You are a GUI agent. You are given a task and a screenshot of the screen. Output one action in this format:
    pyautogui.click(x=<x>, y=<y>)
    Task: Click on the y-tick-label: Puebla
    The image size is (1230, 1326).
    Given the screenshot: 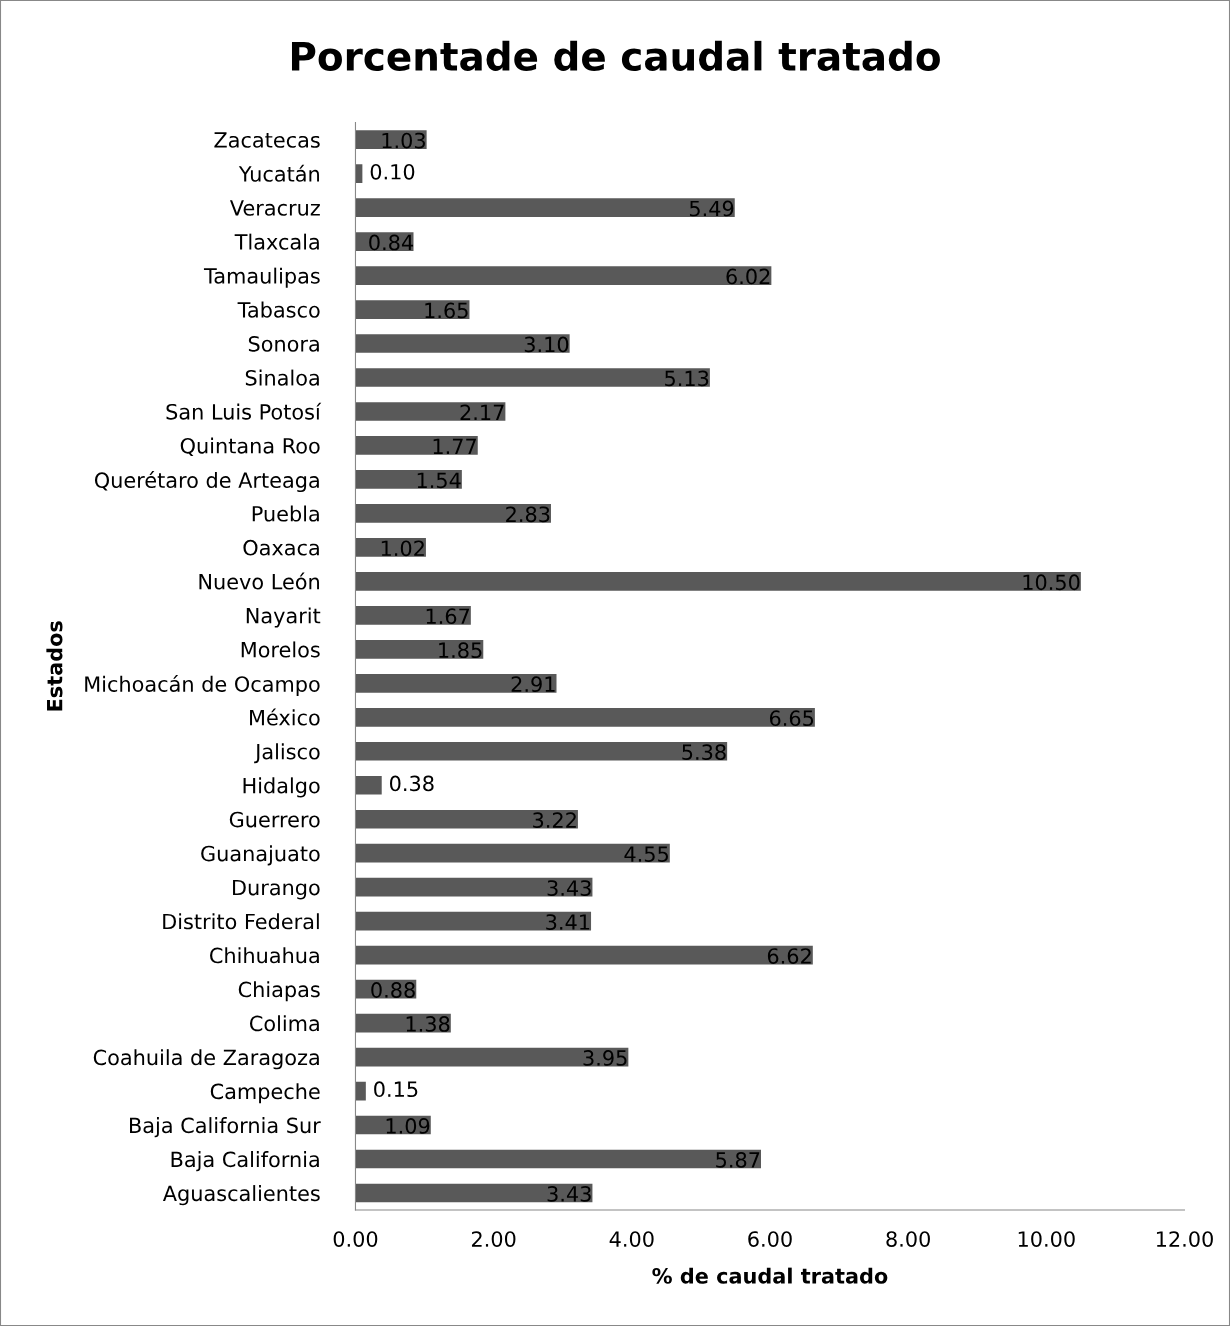 What is the action you would take?
    pyautogui.click(x=285, y=513)
    